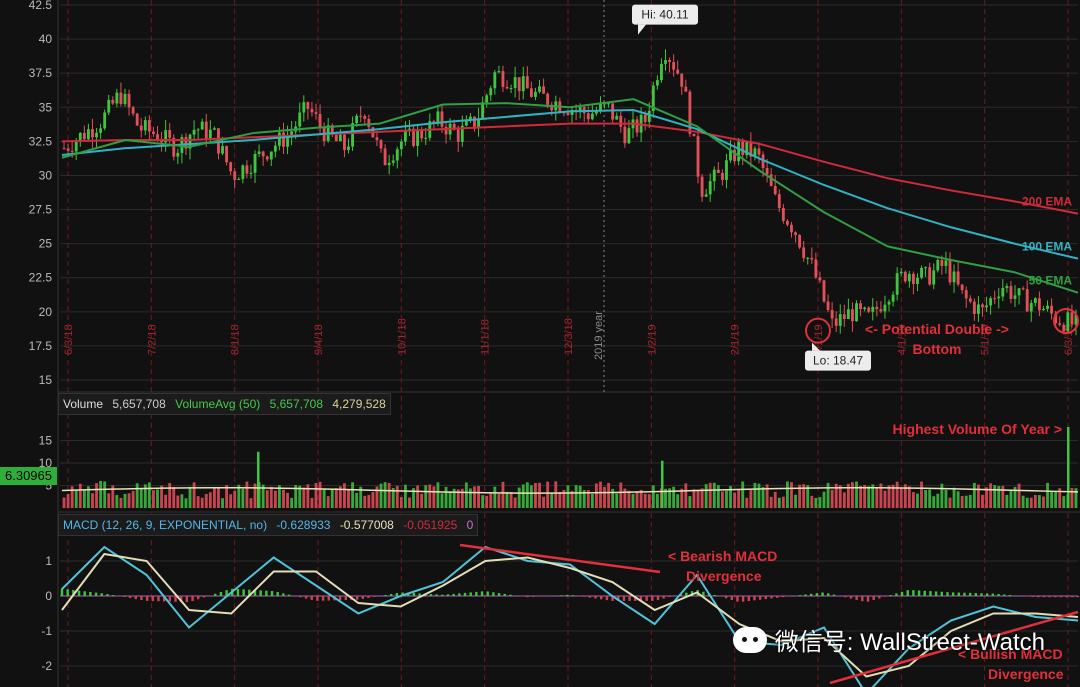  What do you see at coordinates (48, 486) in the screenshot?
I see `volume-tick-label: 5` at bounding box center [48, 486].